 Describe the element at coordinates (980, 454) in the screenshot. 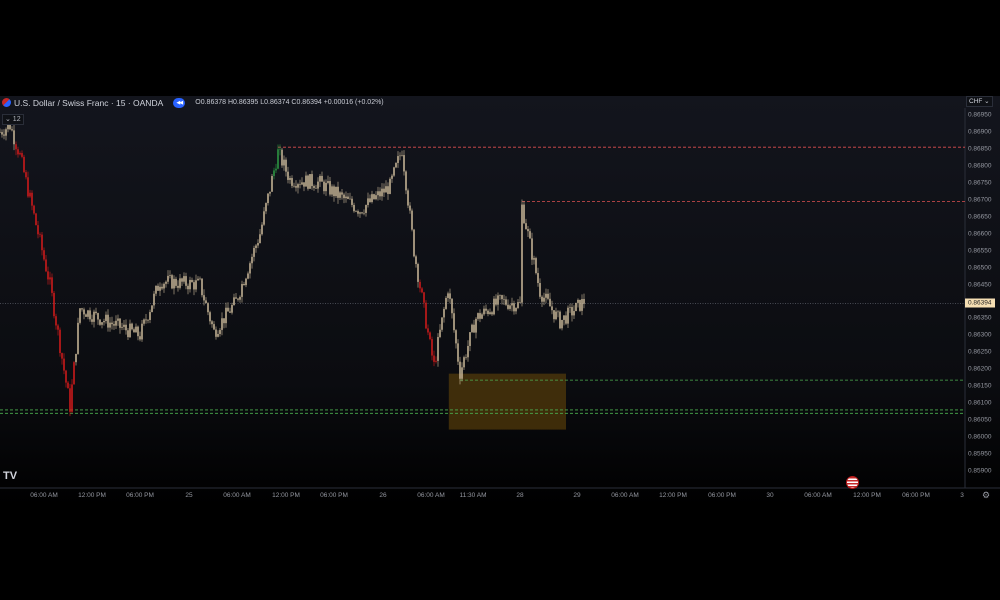

I see `price-tick: 0.85950` at that location.